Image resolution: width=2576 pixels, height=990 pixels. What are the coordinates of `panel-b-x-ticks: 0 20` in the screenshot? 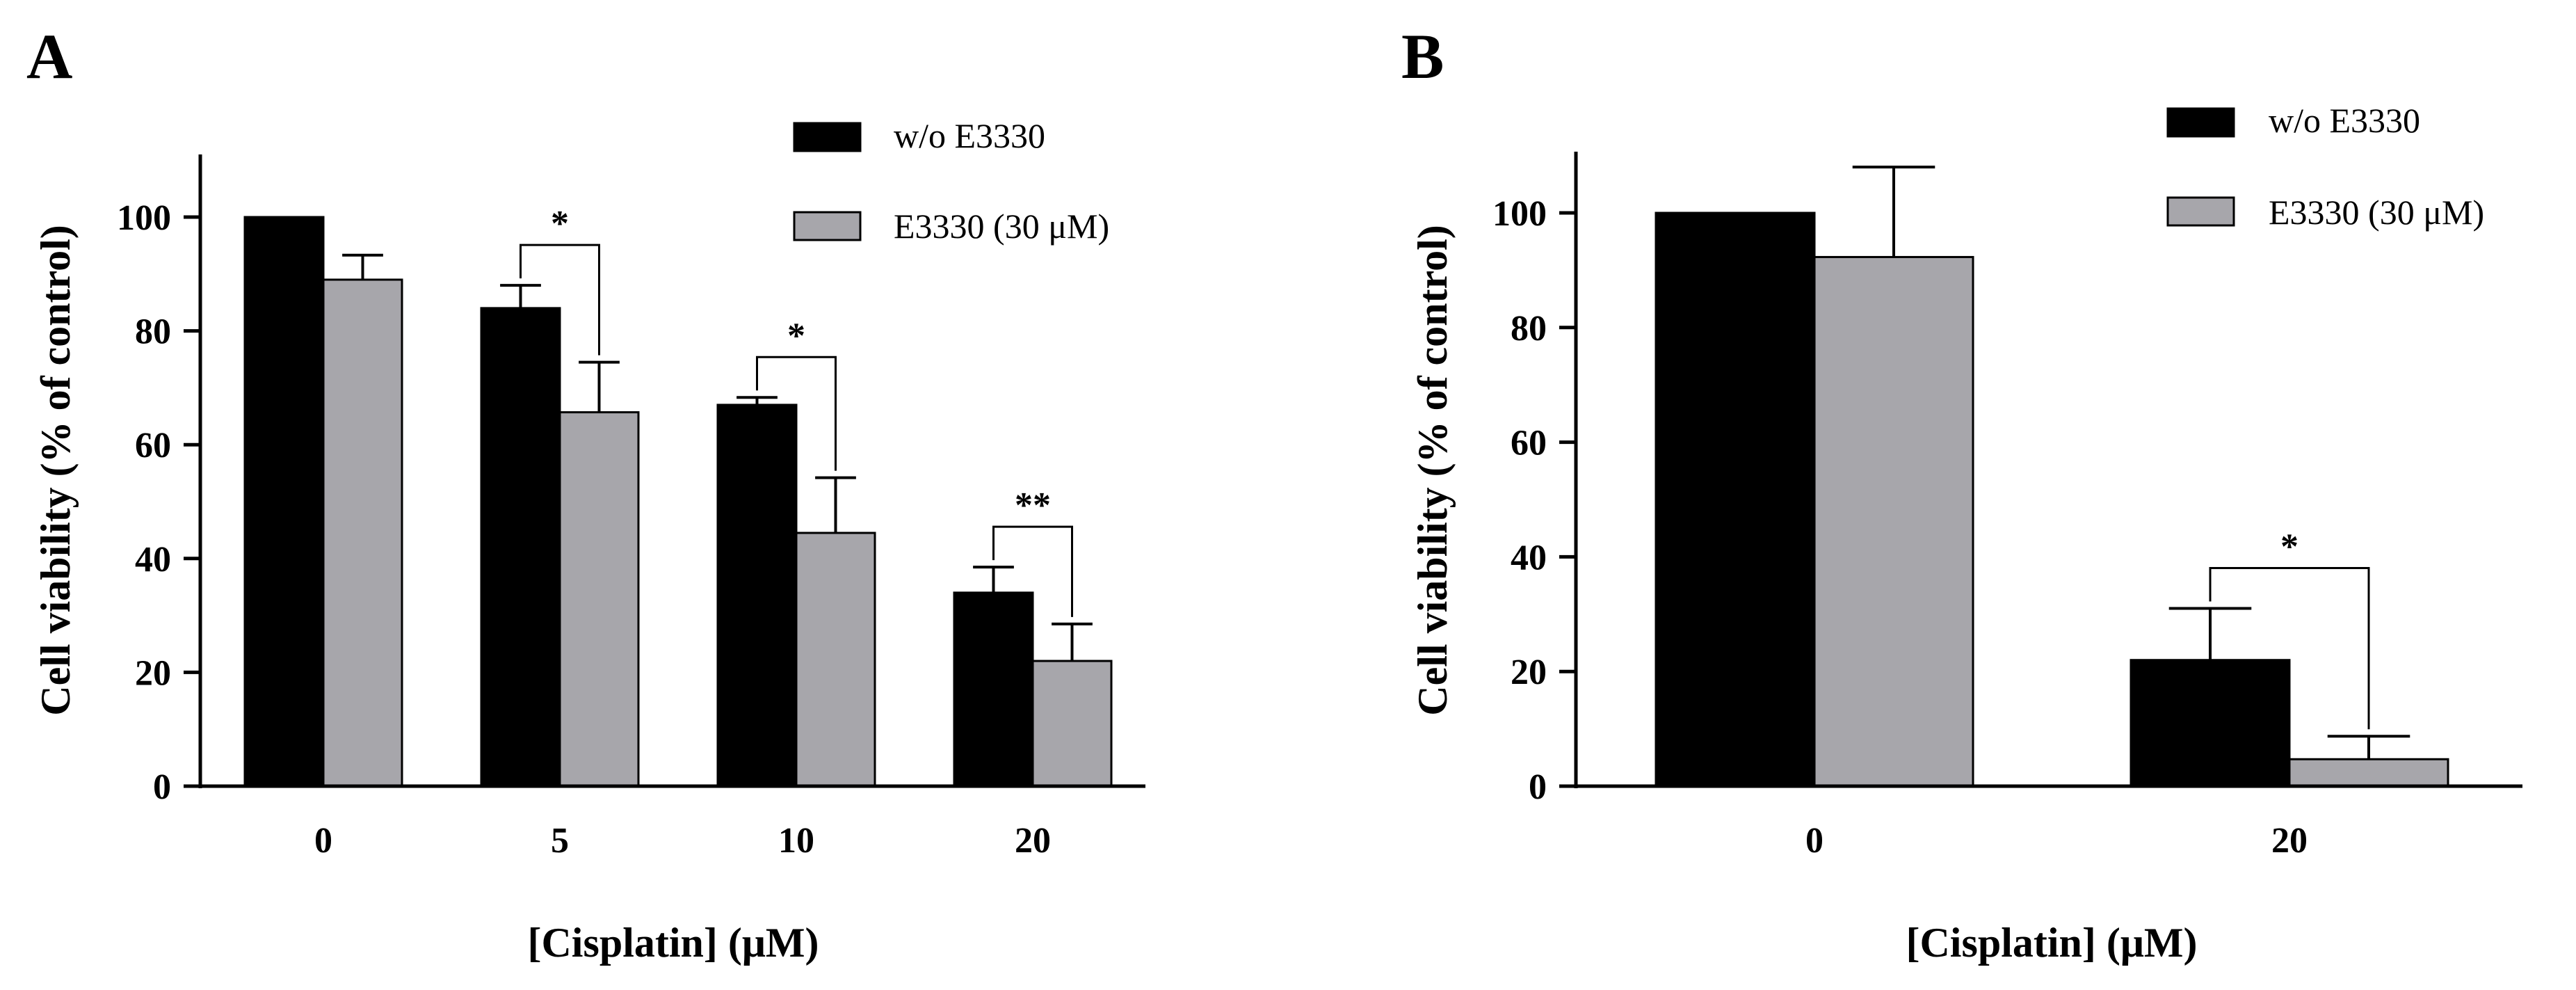 It's located at (2056, 841).